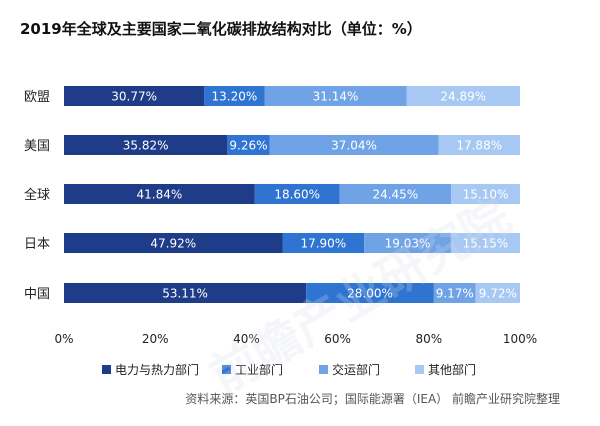 The height and width of the screenshot is (426, 600). I want to click on data-label: 53.11%, so click(185, 294).